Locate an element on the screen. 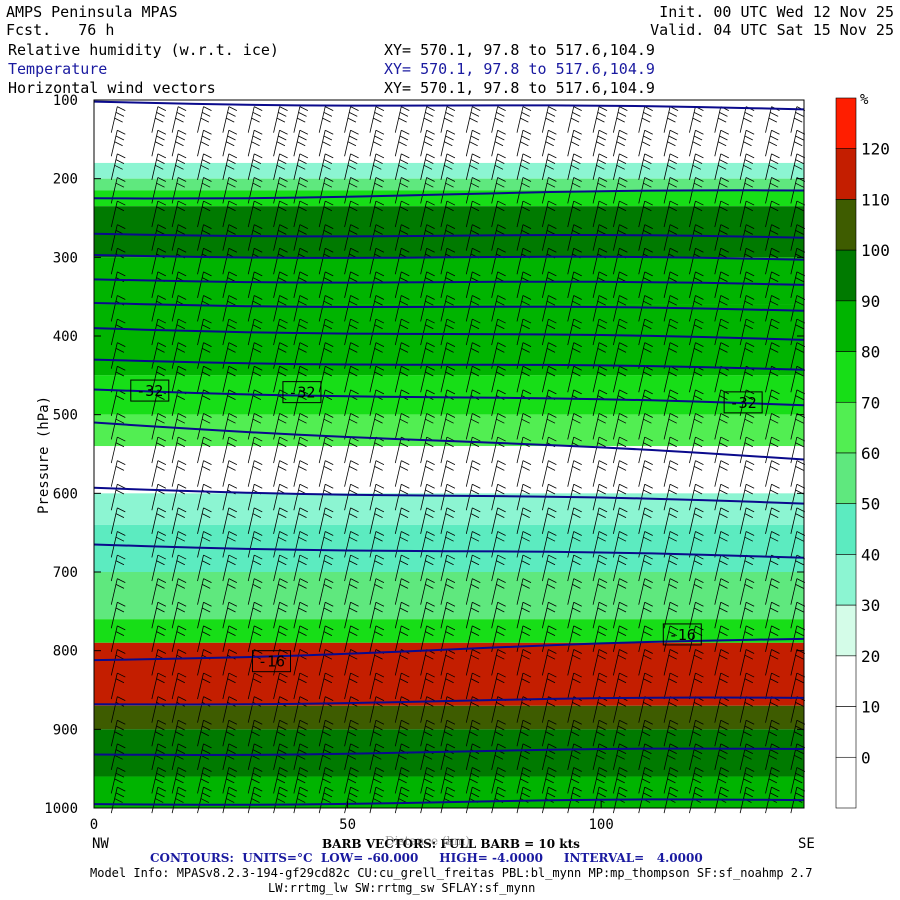  field-xy-temperature: XY= 570.1, 97.8 to 517.6,104.9 is located at coordinates (519, 69).